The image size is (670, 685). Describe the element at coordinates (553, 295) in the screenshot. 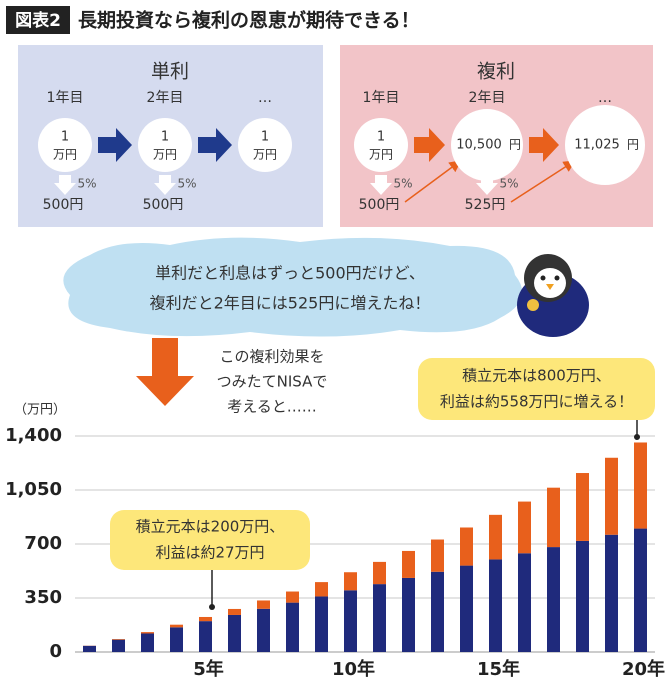

I see `penguin` at that location.